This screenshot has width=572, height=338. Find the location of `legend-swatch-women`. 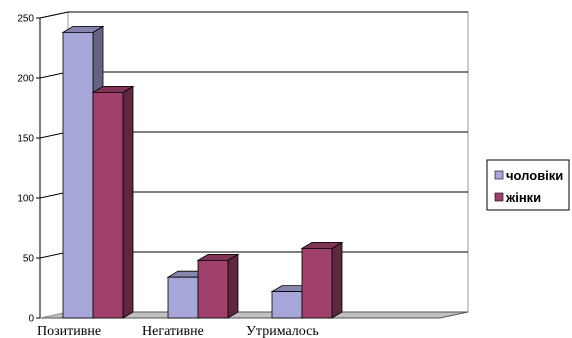

legend-swatch-women is located at coordinates (499, 197).